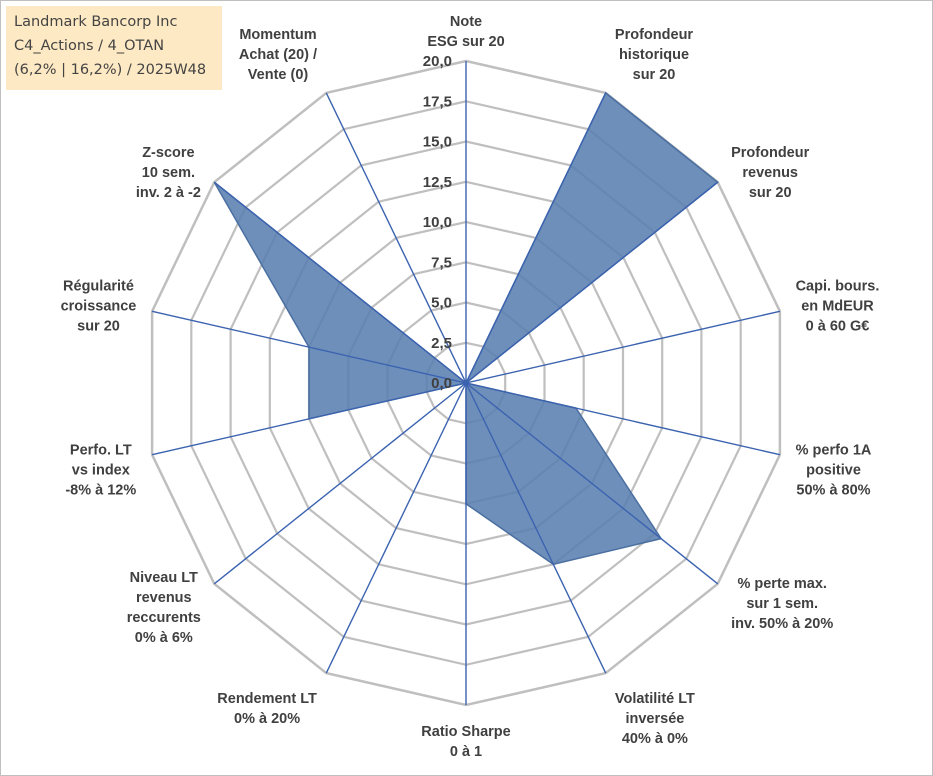  I want to click on axis-label-line: 10 sem., so click(168, 173).